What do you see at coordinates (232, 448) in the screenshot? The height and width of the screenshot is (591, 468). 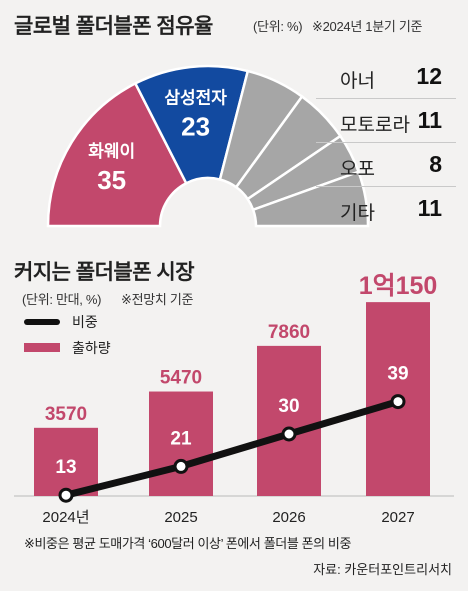 I see `ratio-line` at bounding box center [232, 448].